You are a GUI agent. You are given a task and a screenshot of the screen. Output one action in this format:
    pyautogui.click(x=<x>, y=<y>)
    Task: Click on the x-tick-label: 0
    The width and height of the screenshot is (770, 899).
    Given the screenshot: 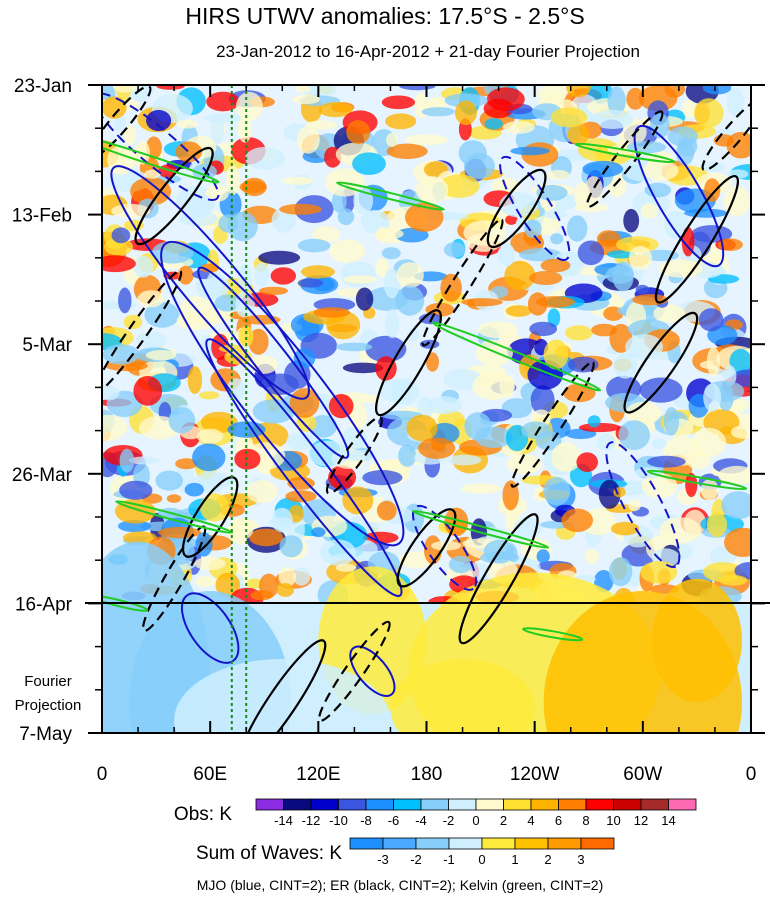 What is the action you would take?
    pyautogui.click(x=751, y=774)
    